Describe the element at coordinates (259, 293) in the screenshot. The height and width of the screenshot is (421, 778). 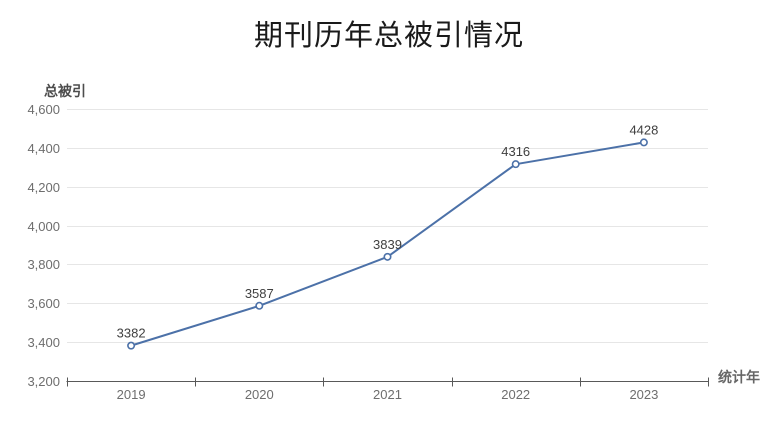
I see `data-label: 3587` at that location.